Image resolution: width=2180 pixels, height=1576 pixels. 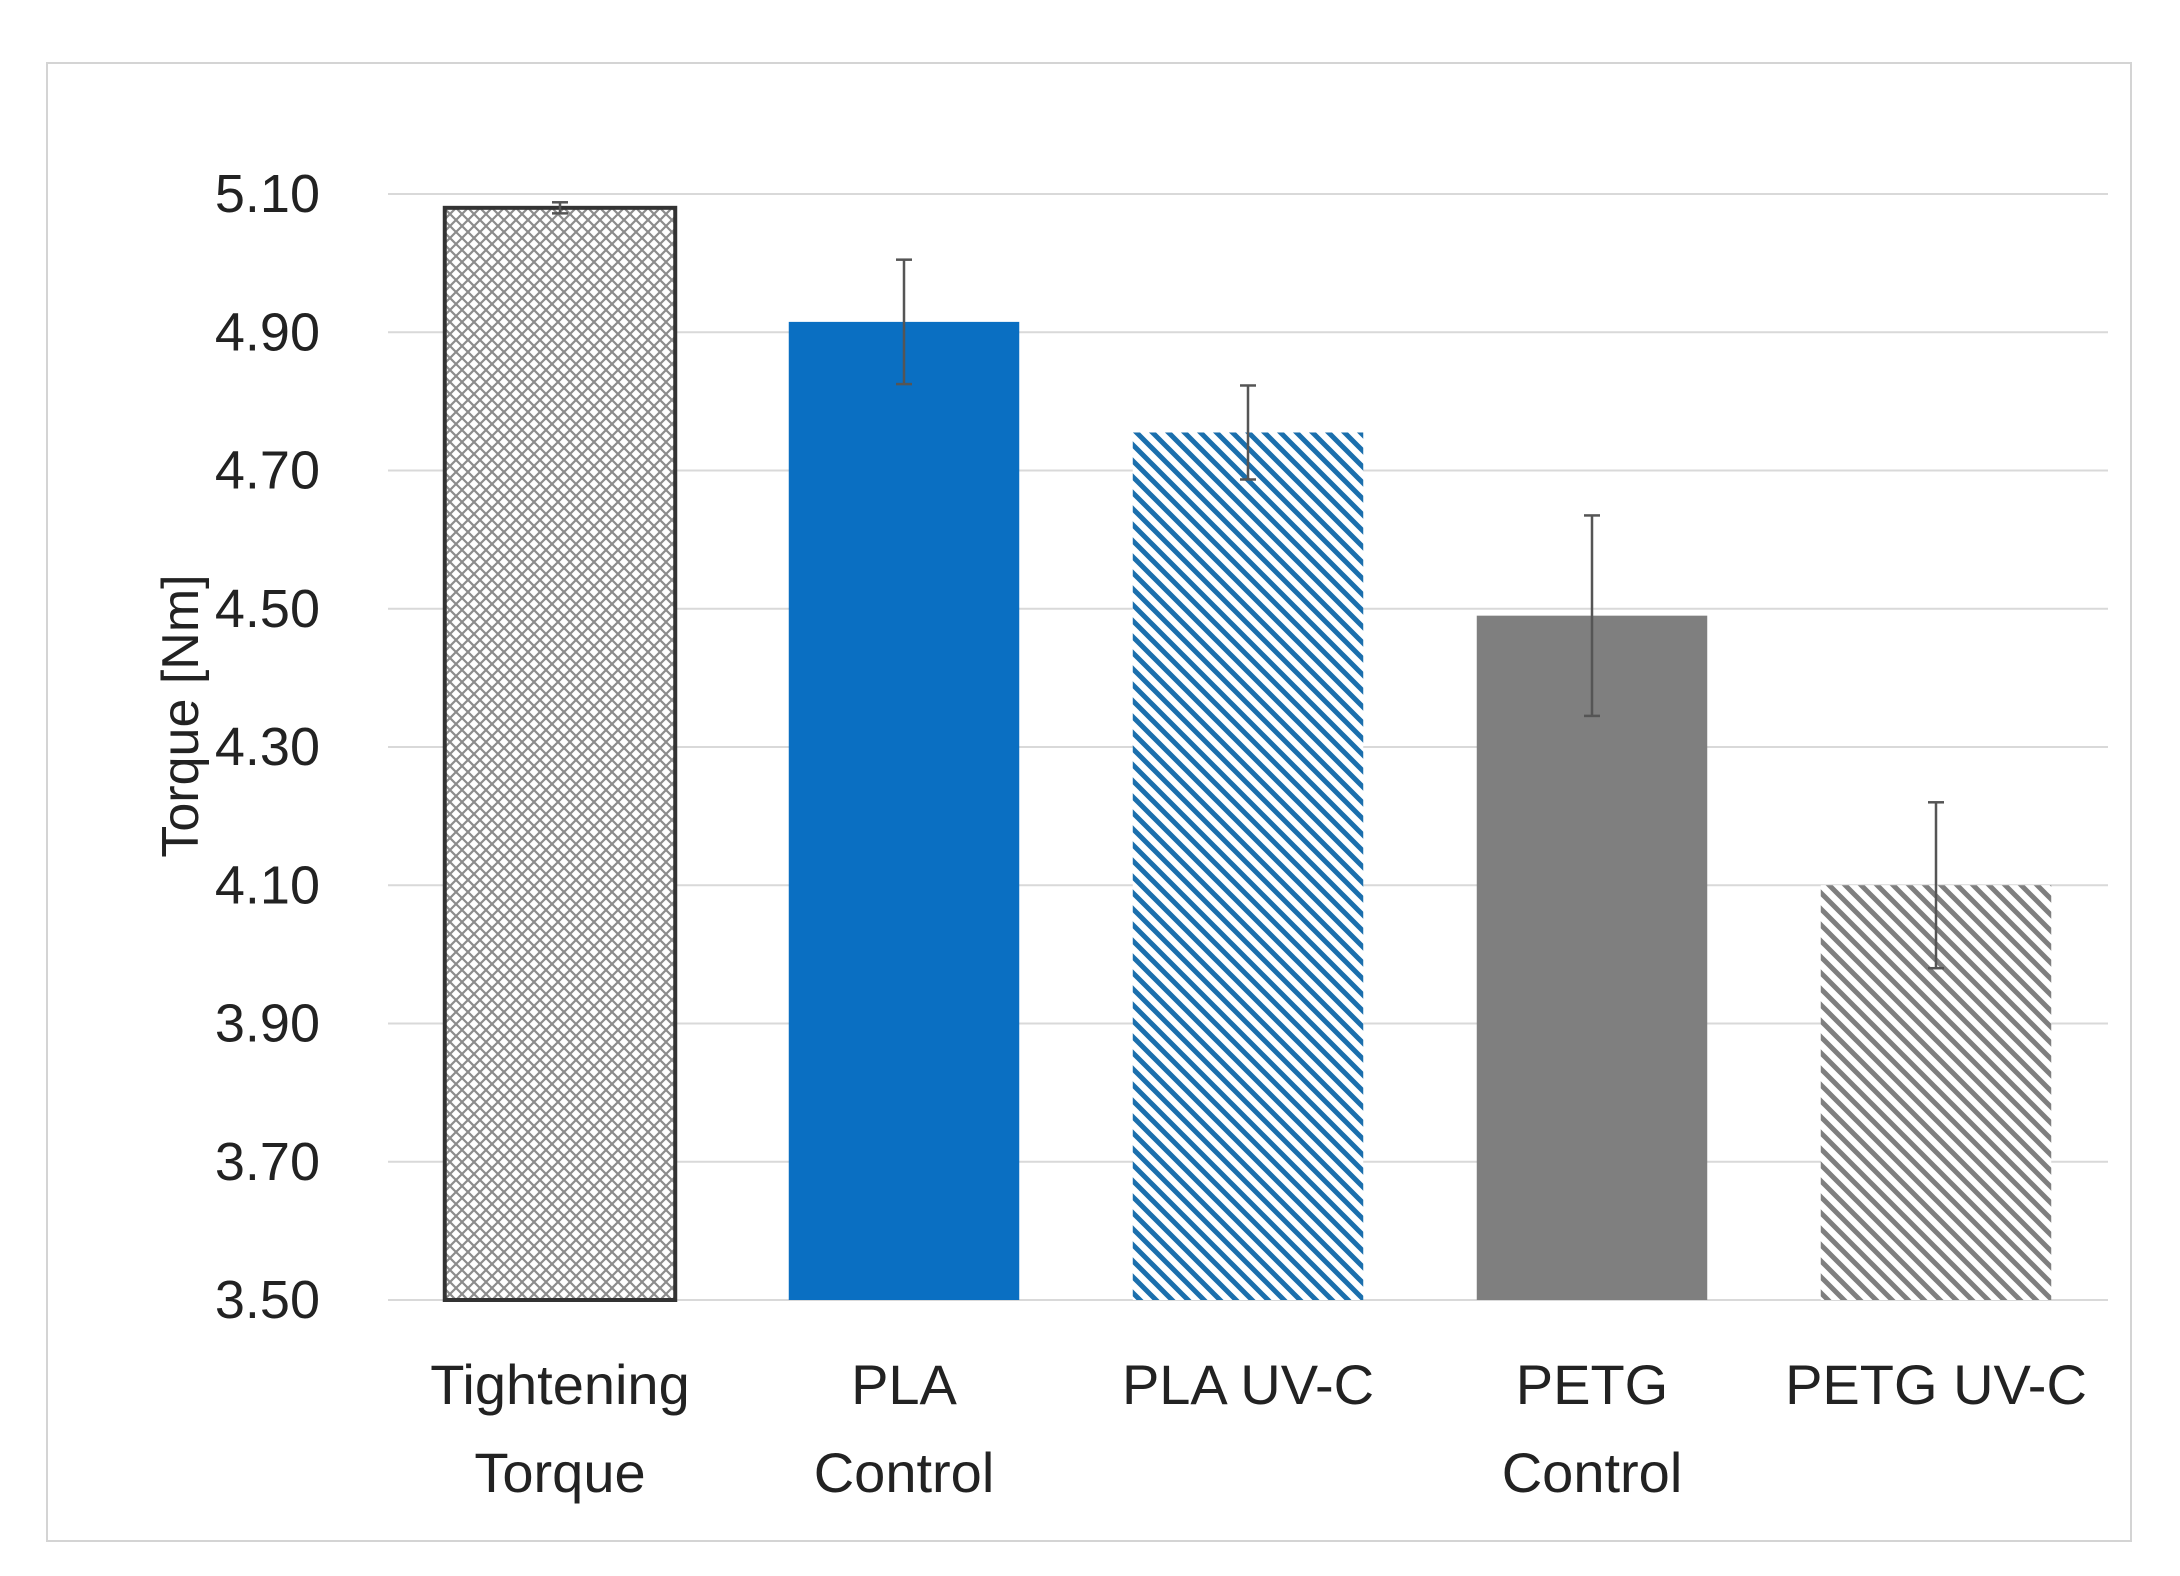 What do you see at coordinates (267, 332) in the screenshot?
I see `y-tick-label: 4.90` at bounding box center [267, 332].